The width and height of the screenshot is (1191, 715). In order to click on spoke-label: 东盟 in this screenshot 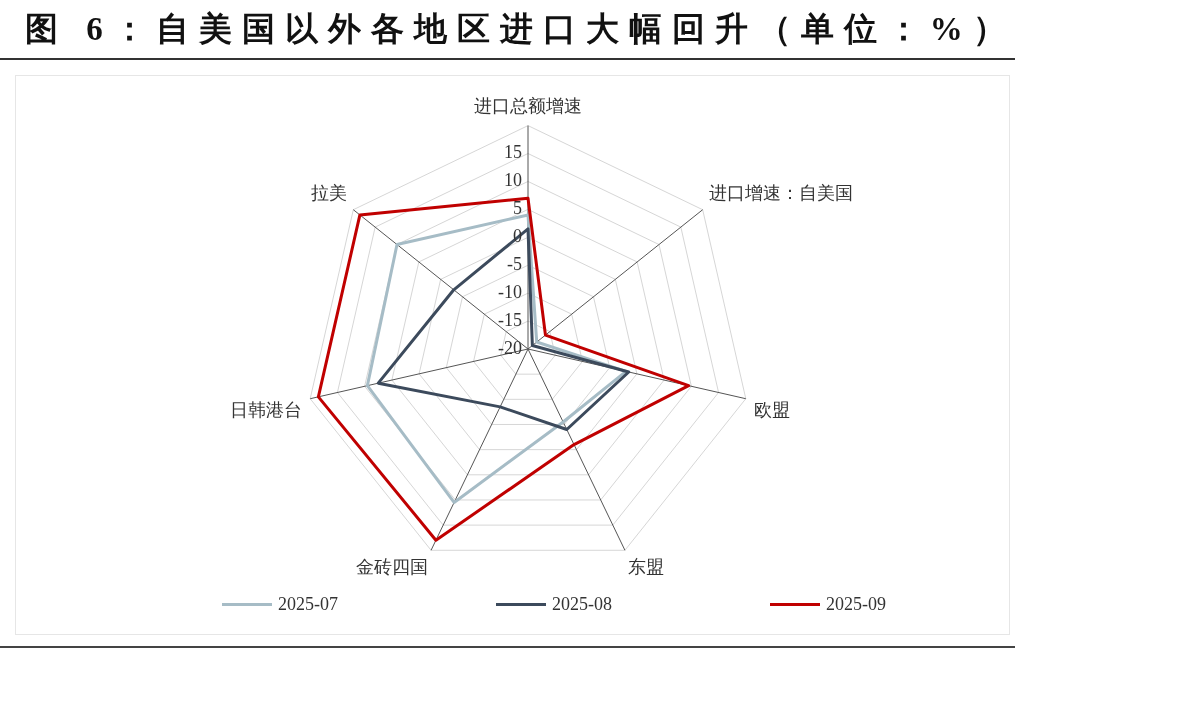, I will do `click(646, 567)`.